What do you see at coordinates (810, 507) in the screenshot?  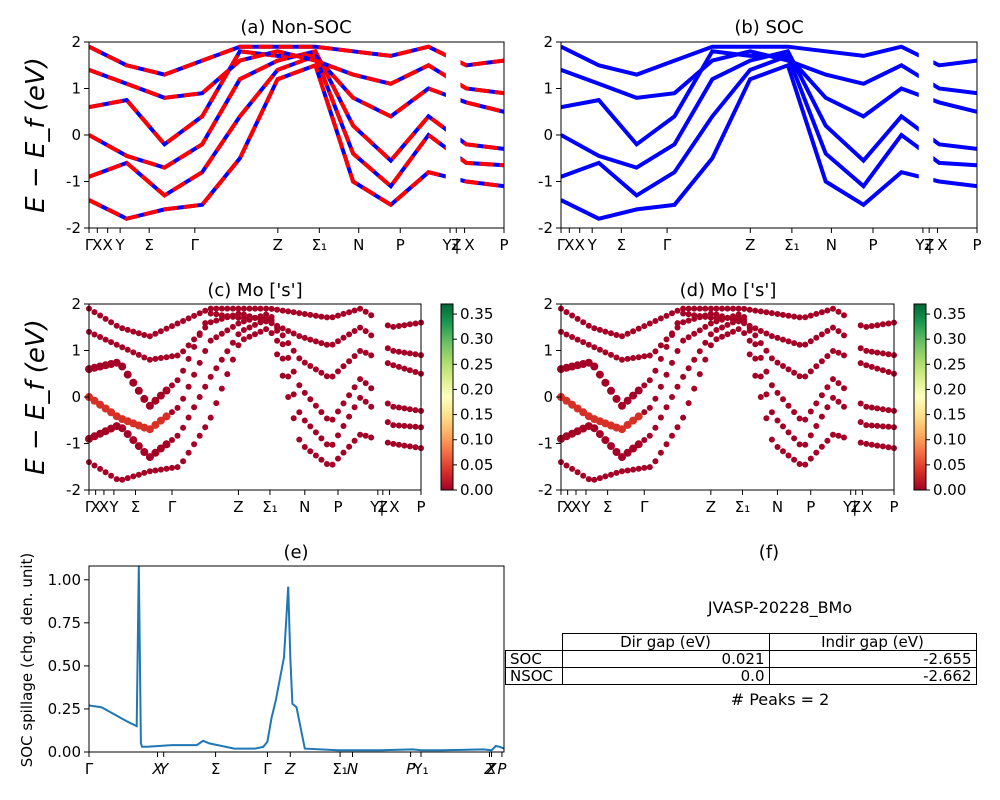 I see `x-tick-label: P` at bounding box center [810, 507].